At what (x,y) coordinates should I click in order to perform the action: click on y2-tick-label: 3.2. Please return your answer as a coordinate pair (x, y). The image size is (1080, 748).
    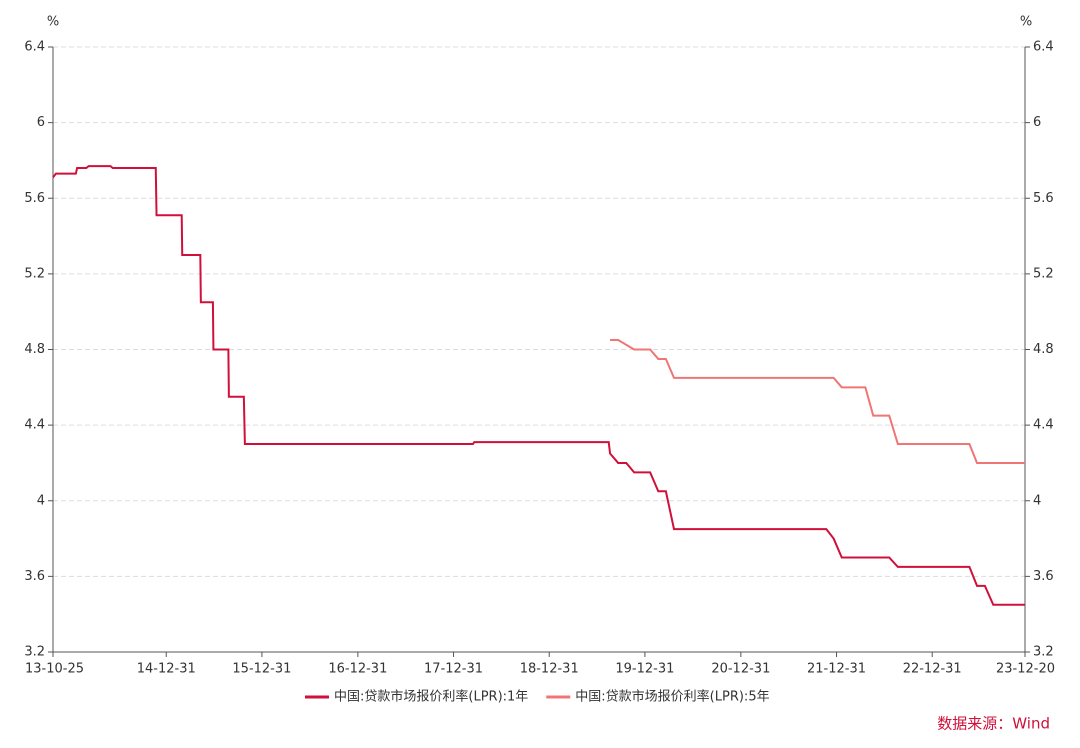
    Looking at the image, I should click on (1043, 652).